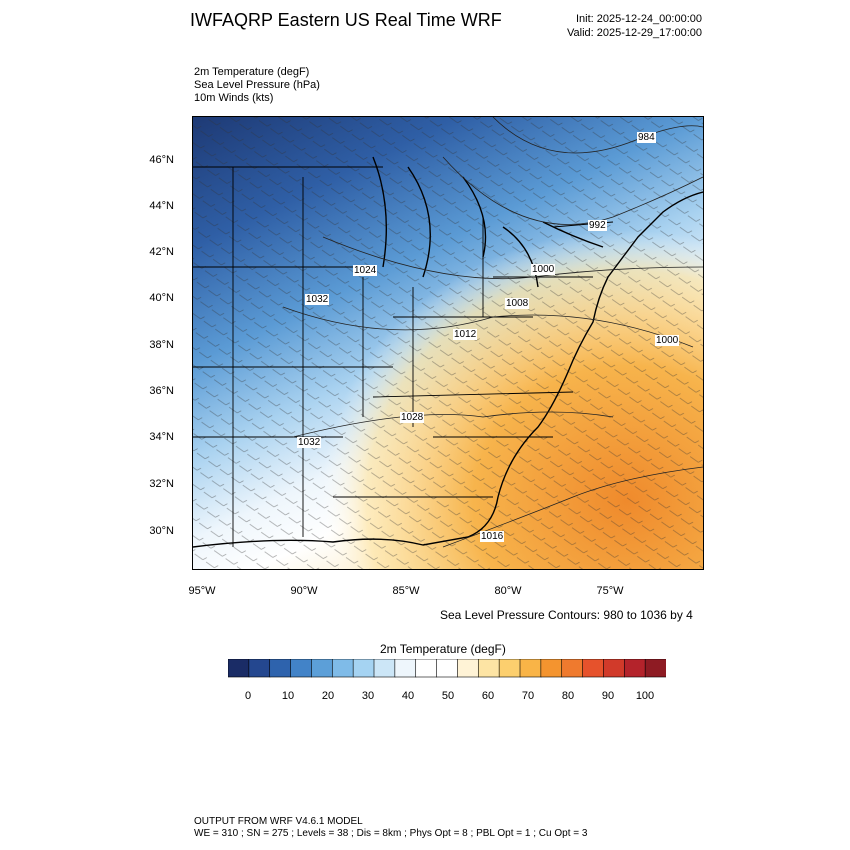 This screenshot has height=850, width=850. What do you see at coordinates (248, 696) in the screenshot?
I see `colorbar-tick-label: 0` at bounding box center [248, 696].